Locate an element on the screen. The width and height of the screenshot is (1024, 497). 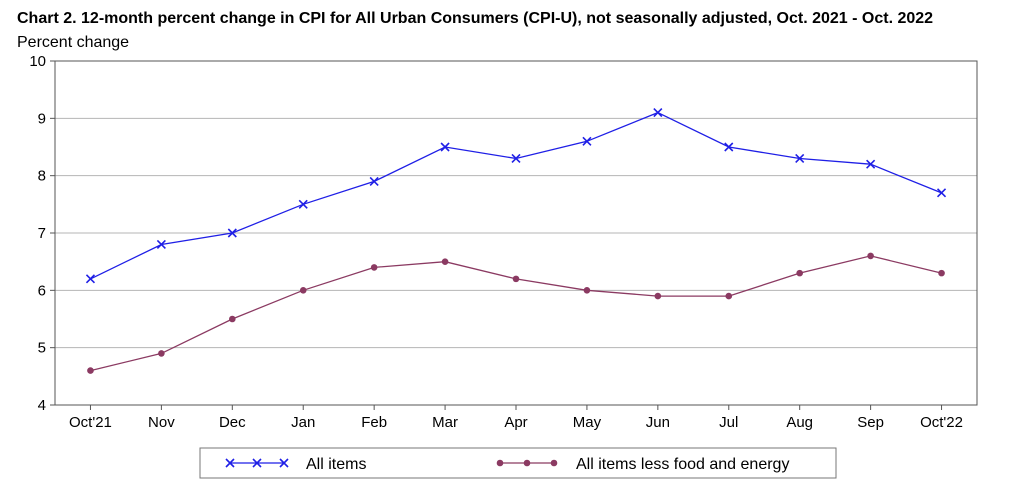
y-tick-label: 6 is located at coordinates (42, 290).